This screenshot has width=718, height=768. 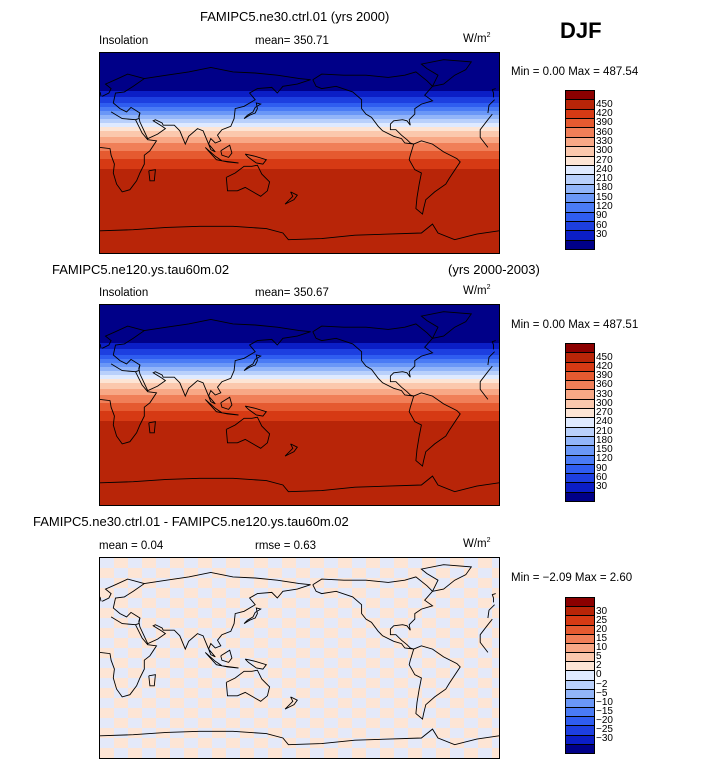 What do you see at coordinates (604, 141) in the screenshot?
I see `colorbar-tick-label: 330` at bounding box center [604, 141].